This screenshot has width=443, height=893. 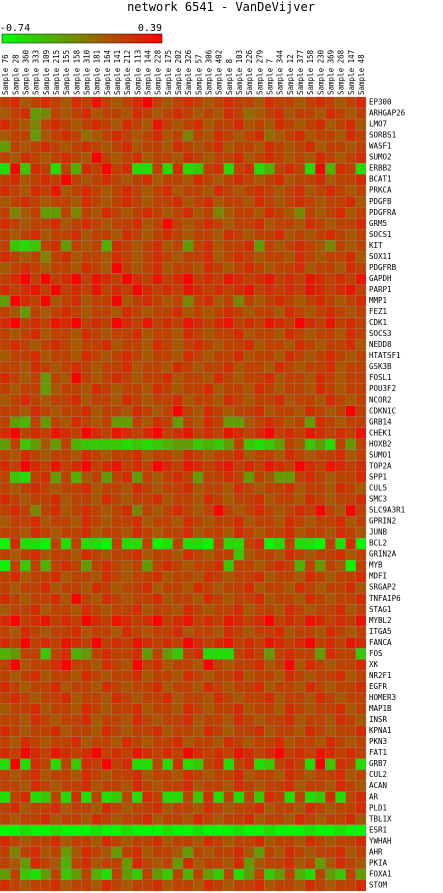 I want to click on colorbar-max-label: 0.39, so click(x=150, y=28).